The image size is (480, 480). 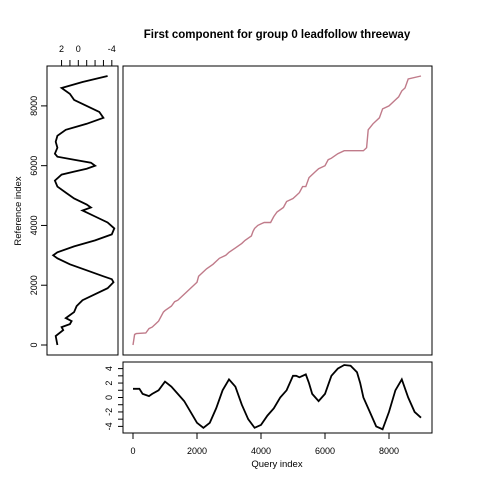 I want to click on reference-y-tick-label: 4000, so click(x=34, y=225).